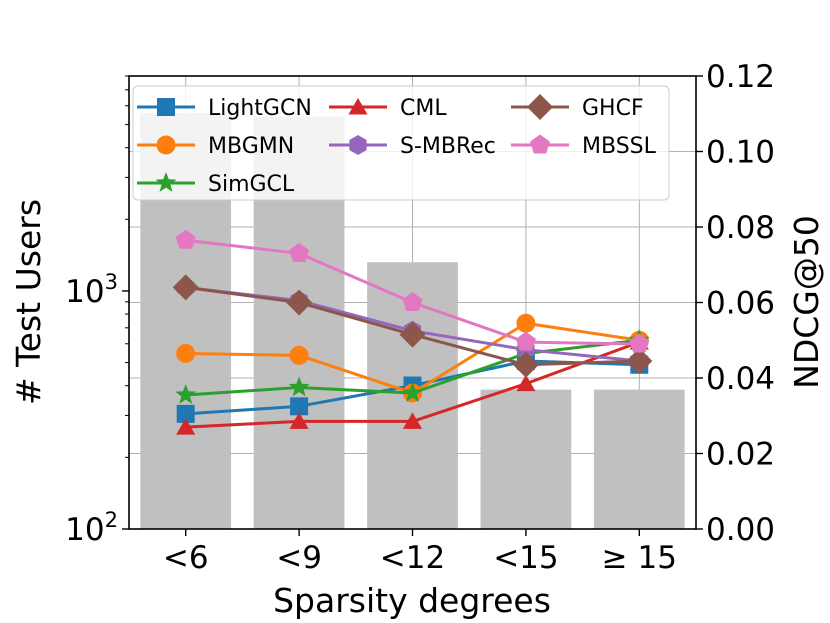 Image resolution: width=830 pixels, height=623 pixels. Describe the element at coordinates (525, 558) in the screenshot. I see `x-tick-label: <15` at that location.